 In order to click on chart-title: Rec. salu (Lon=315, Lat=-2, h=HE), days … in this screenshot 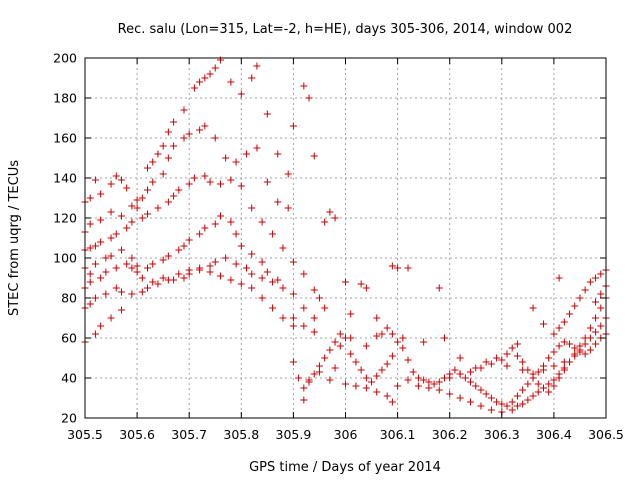, I will do `click(345, 29)`.